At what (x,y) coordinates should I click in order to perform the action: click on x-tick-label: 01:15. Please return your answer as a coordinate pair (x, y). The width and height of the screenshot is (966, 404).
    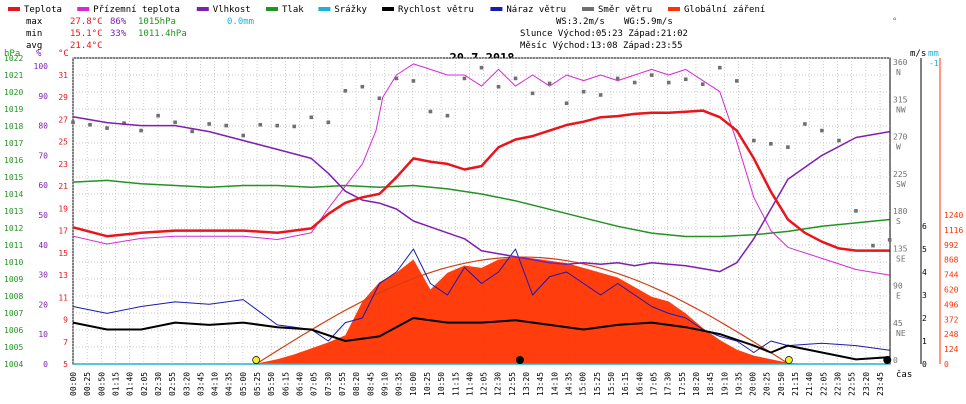
    Looking at the image, I should click on (115, 384).